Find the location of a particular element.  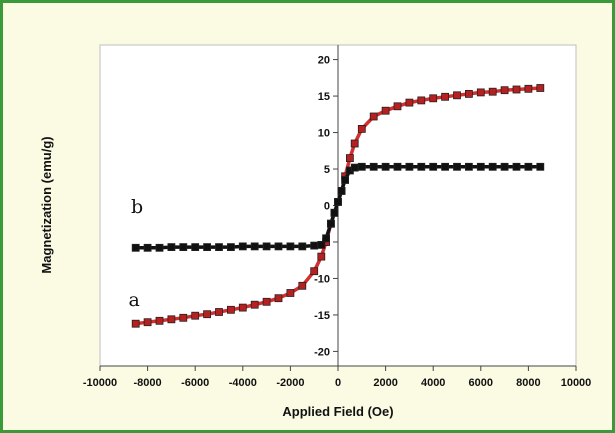

y-tick-label: 10 is located at coordinates (324, 134).